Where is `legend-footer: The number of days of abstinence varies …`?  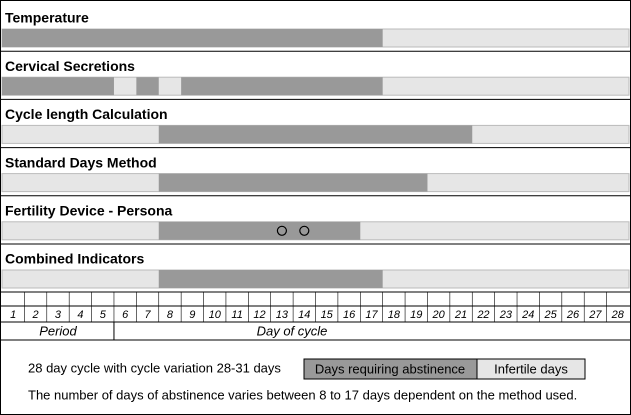
legend-footer: The number of days of abstinence varies … is located at coordinates (302, 394).